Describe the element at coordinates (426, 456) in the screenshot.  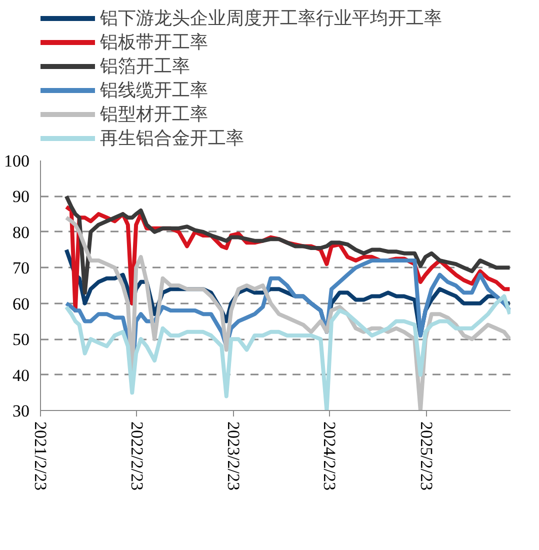
I see `x-tick-label: 2025/2/23` at that location.